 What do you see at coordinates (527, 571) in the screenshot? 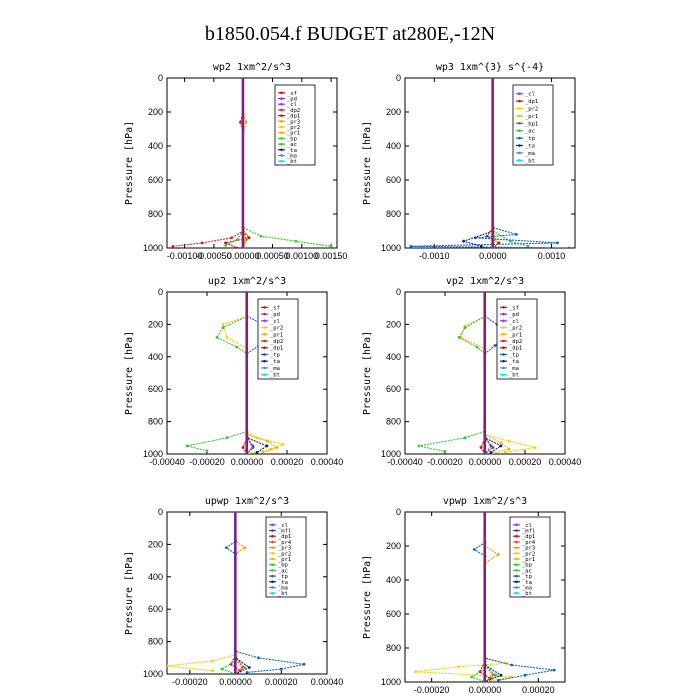
I see `legend-label: _ac` at bounding box center [527, 571].